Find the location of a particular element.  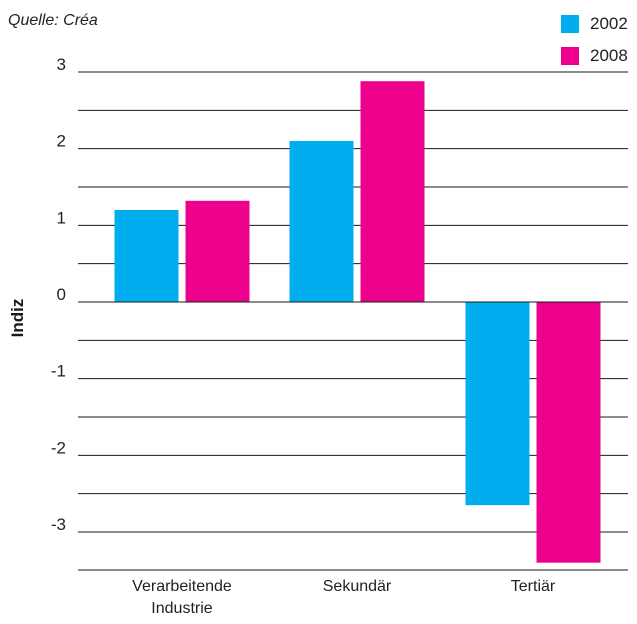

legend-item-2002: 2002 is located at coordinates (594, 24).